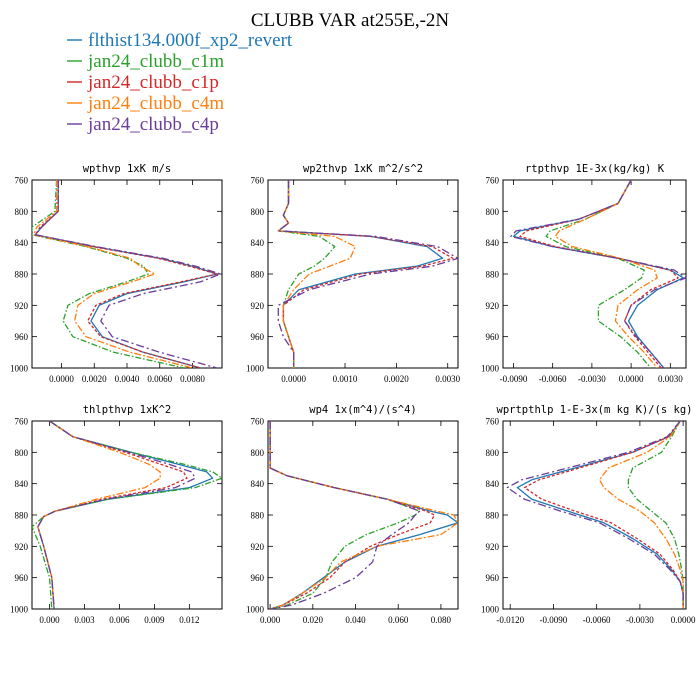 This screenshot has width=700, height=700. Describe the element at coordinates (345, 379) in the screenshot. I see `x-tick-label: 0.0010` at that location.